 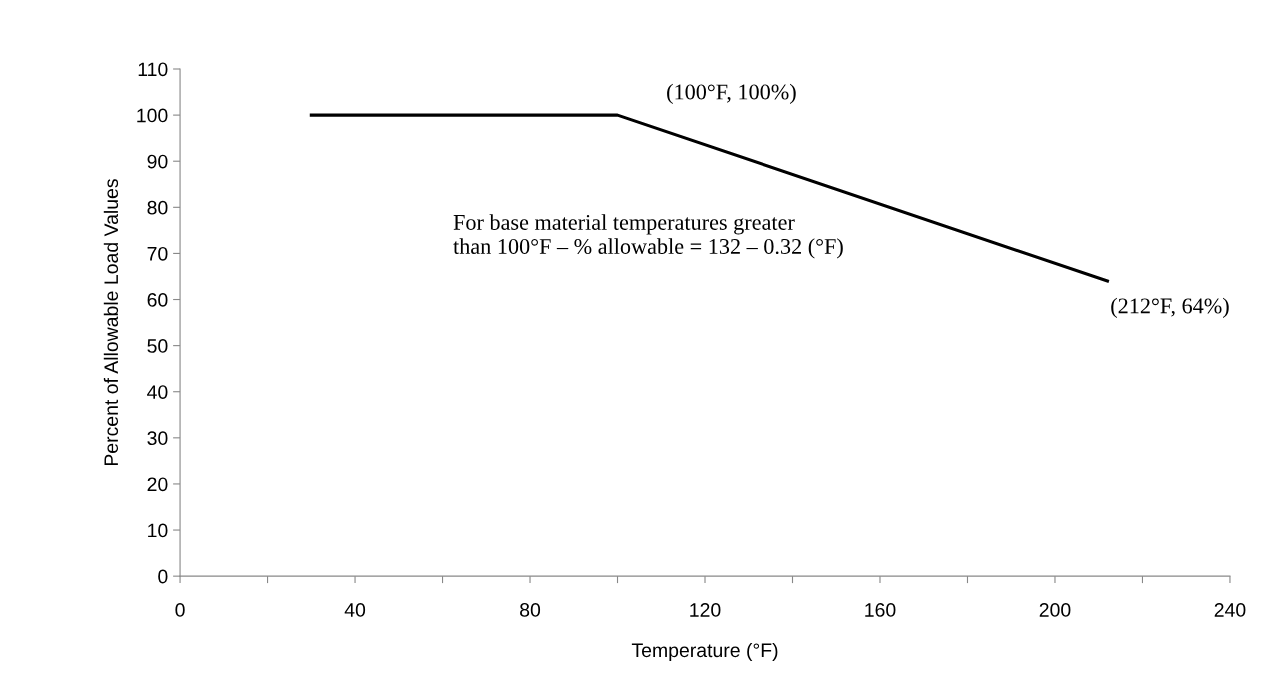 I want to click on annotation: (212°F, 64%), so click(x=1170, y=307).